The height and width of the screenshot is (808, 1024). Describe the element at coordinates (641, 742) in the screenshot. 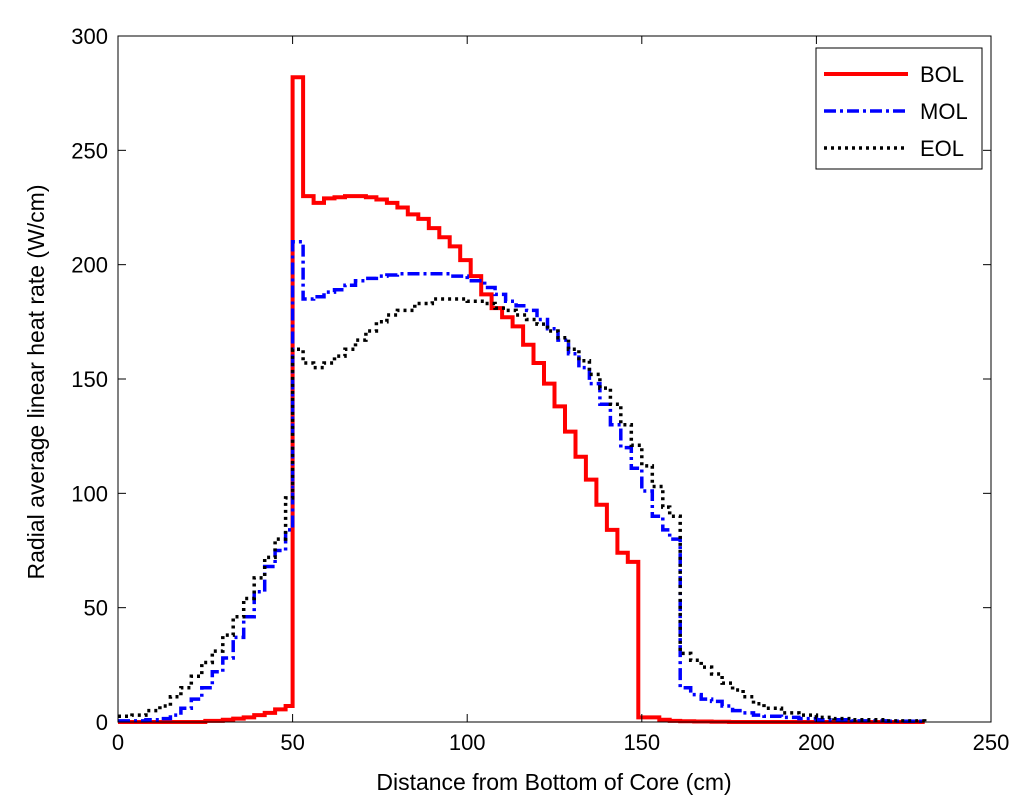

I see `x-tick-label: 150` at that location.